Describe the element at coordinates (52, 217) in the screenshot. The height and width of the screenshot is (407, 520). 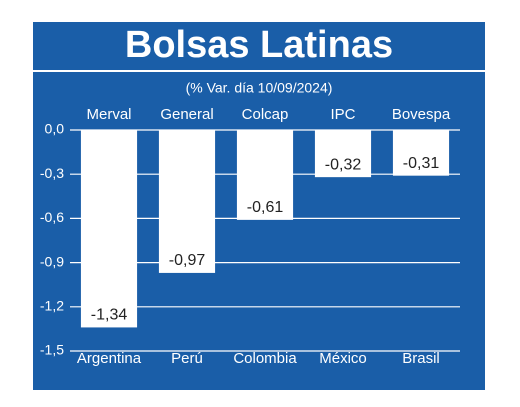
I see `y-tick-label: -0,6` at that location.